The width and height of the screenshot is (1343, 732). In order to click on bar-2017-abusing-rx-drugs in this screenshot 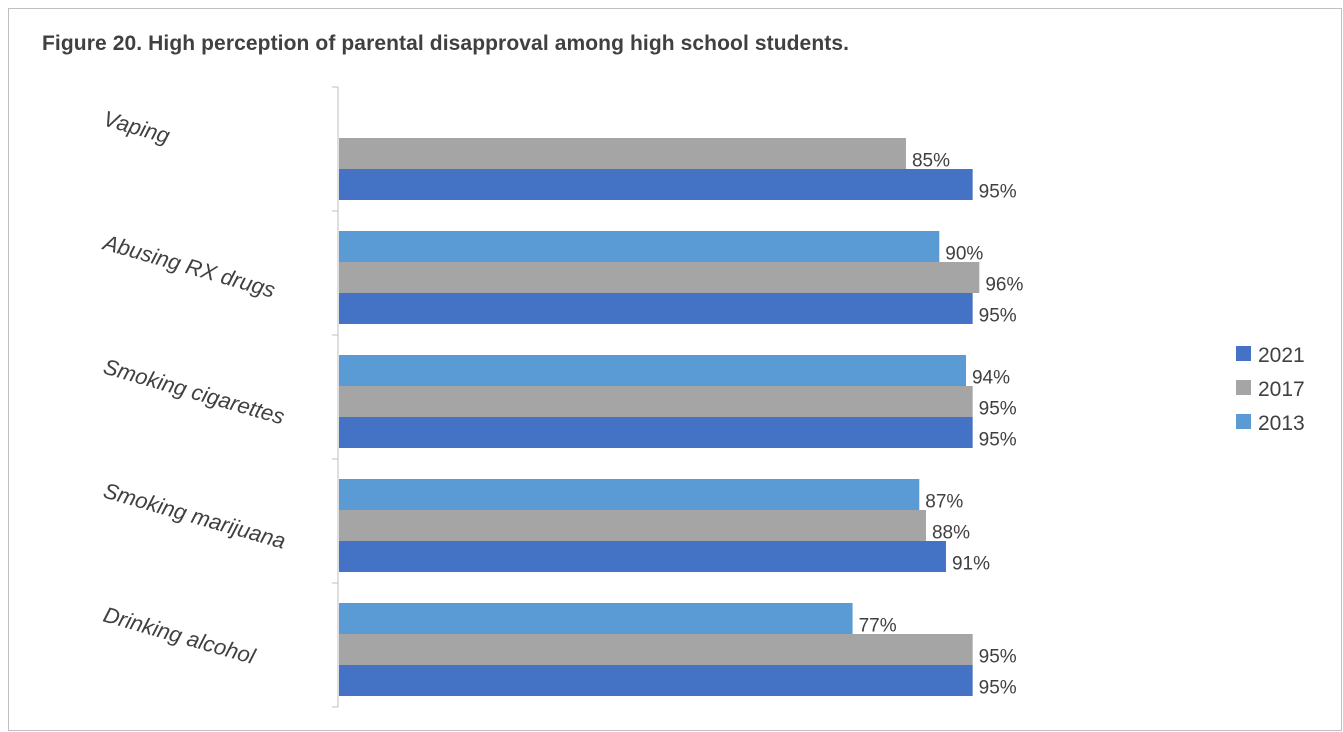, I will do `click(659, 277)`.